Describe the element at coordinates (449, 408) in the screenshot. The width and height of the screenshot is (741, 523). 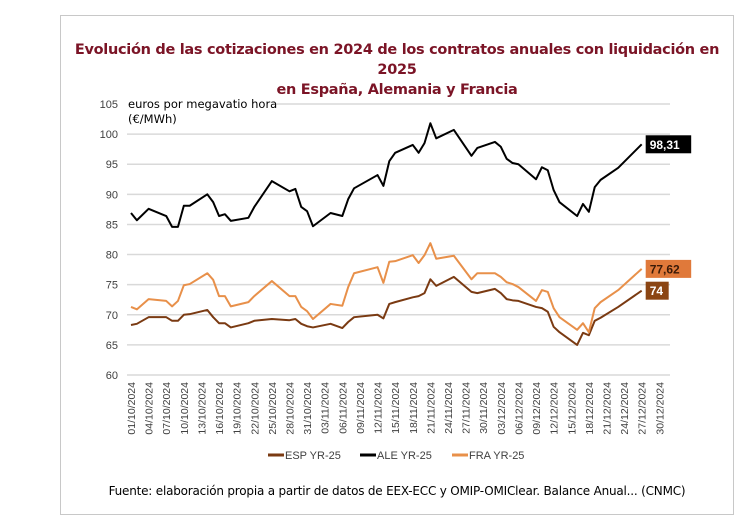
I see `x-tick-label: 24/11/2024` at that location.